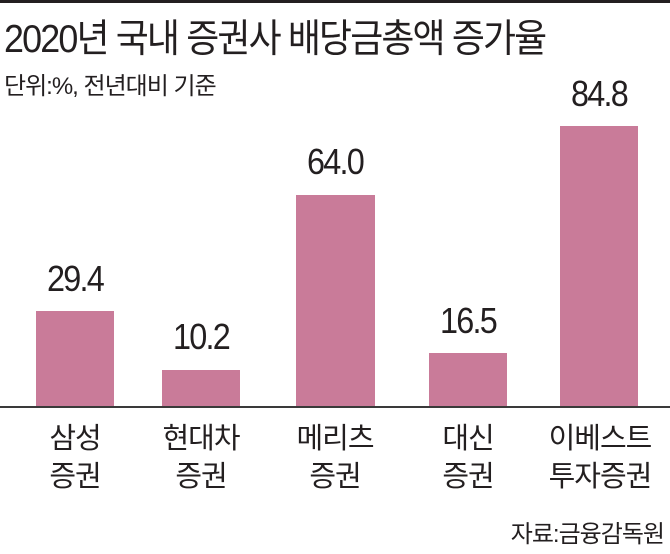 The width and height of the screenshot is (670, 554). What do you see at coordinates (201, 388) in the screenshot?
I see `bar-hyundai` at bounding box center [201, 388].